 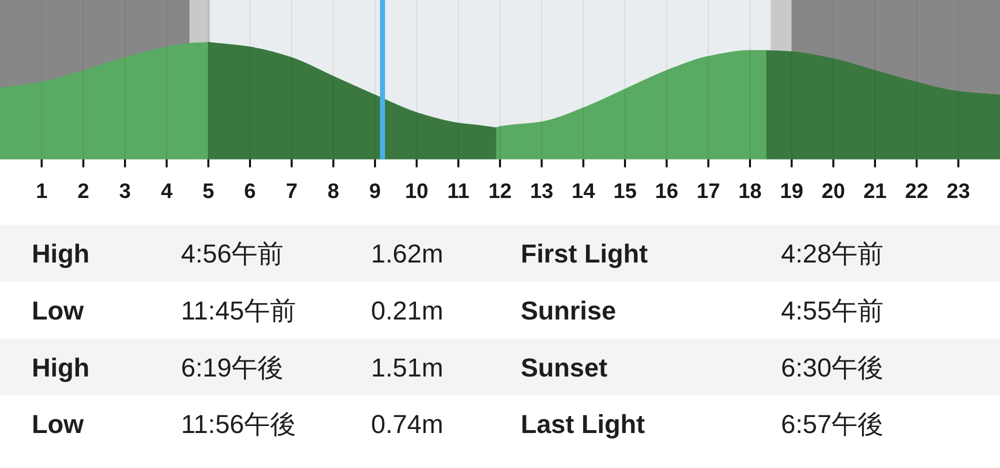 What do you see at coordinates (542, 191) in the screenshot?
I see `x-tick-label: 13` at bounding box center [542, 191].